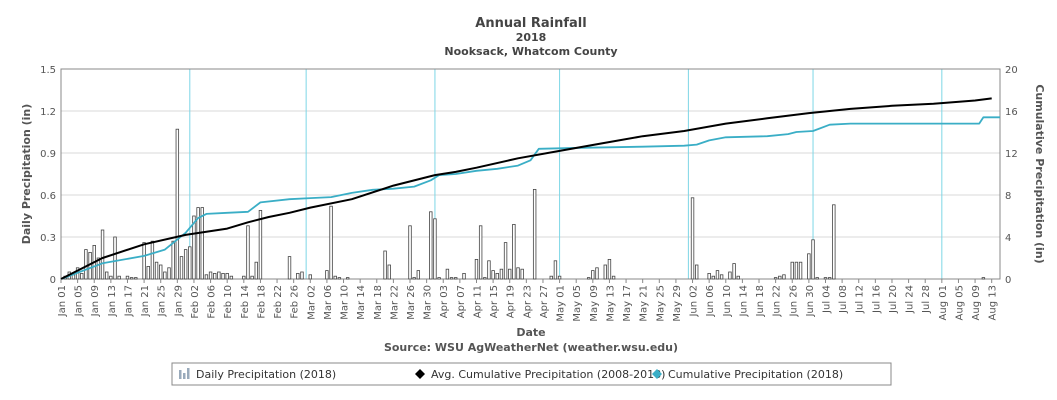 This screenshot has width=1057, height=400. I want to click on x-tick-label: Feb 22, so click(278, 302).